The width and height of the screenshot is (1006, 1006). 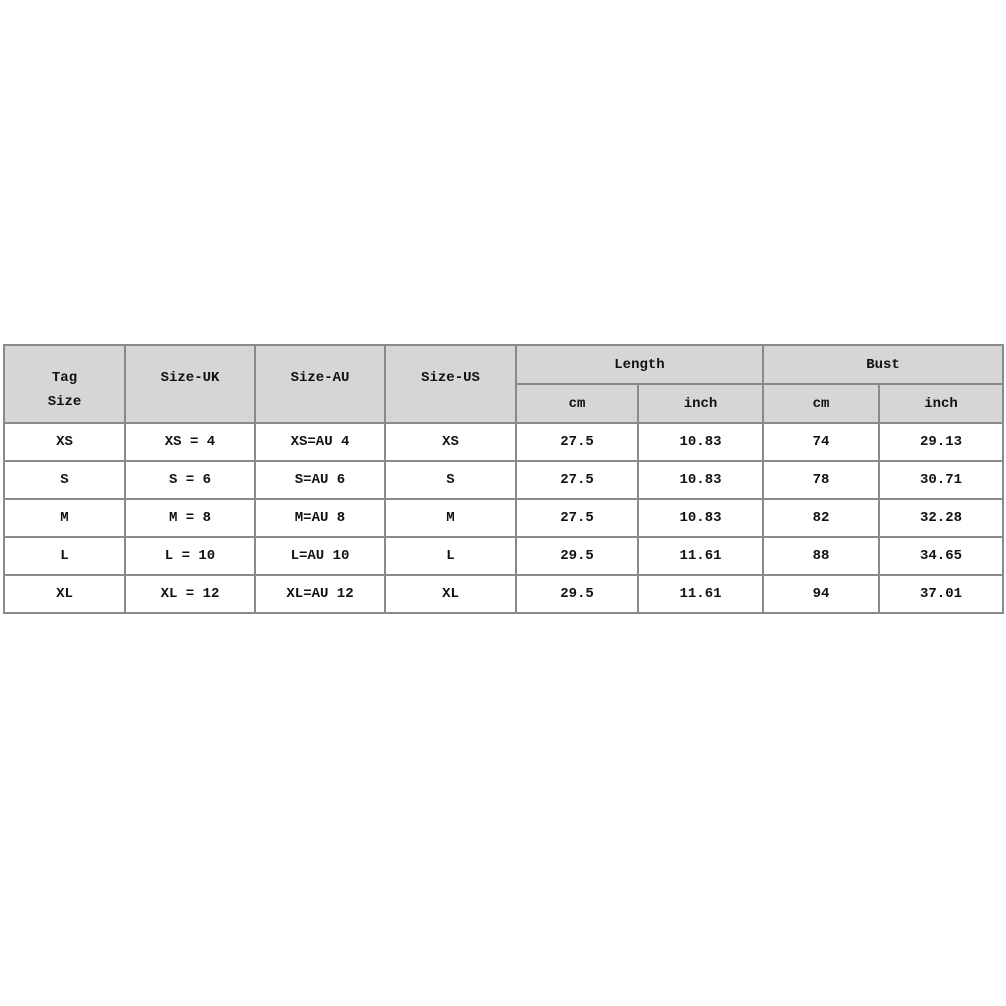 What do you see at coordinates (64, 480) in the screenshot?
I see `cell-tag-size: S` at bounding box center [64, 480].